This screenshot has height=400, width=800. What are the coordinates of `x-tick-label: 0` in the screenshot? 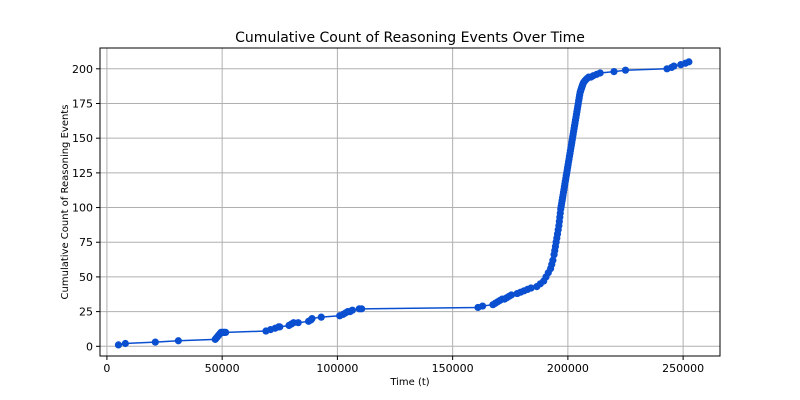 It's located at (106, 368).